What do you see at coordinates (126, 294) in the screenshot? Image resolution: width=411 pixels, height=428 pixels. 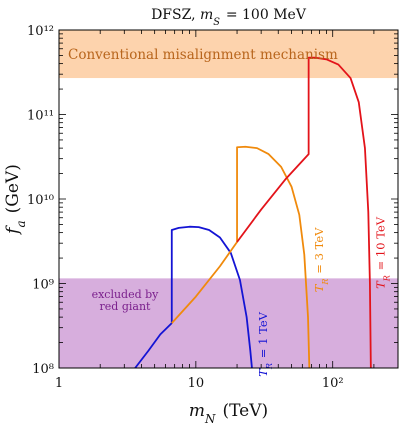 I see `region-label-red-giant-line: excluded by` at bounding box center [126, 294].